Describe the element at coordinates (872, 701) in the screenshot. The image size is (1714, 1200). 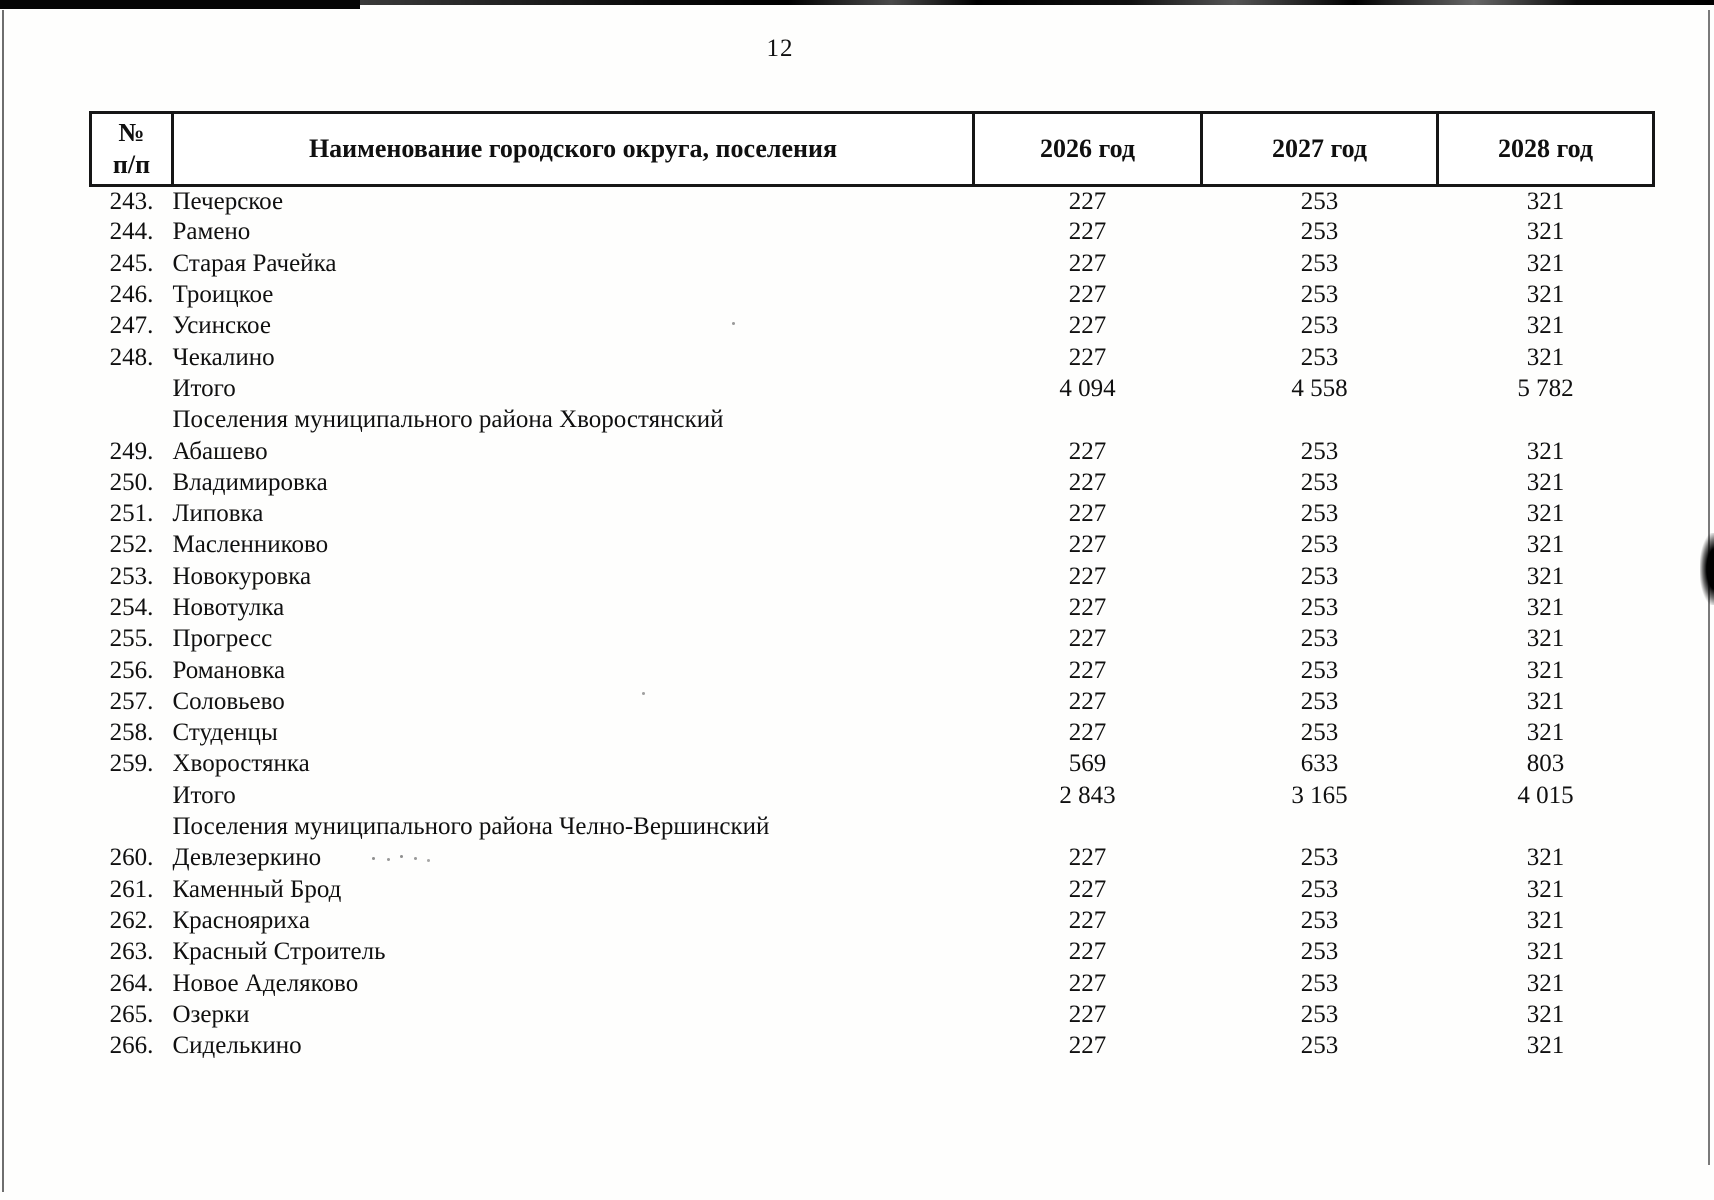
I see `table-row: 257. Соловьево 227 253 321` at that location.